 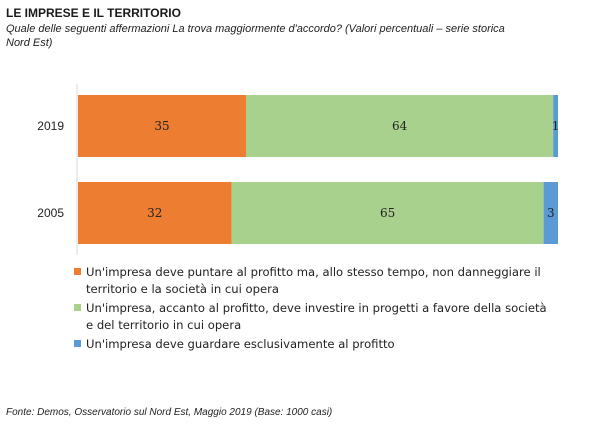 I want to click on data-label-2005-s1: 32, so click(x=154, y=213).